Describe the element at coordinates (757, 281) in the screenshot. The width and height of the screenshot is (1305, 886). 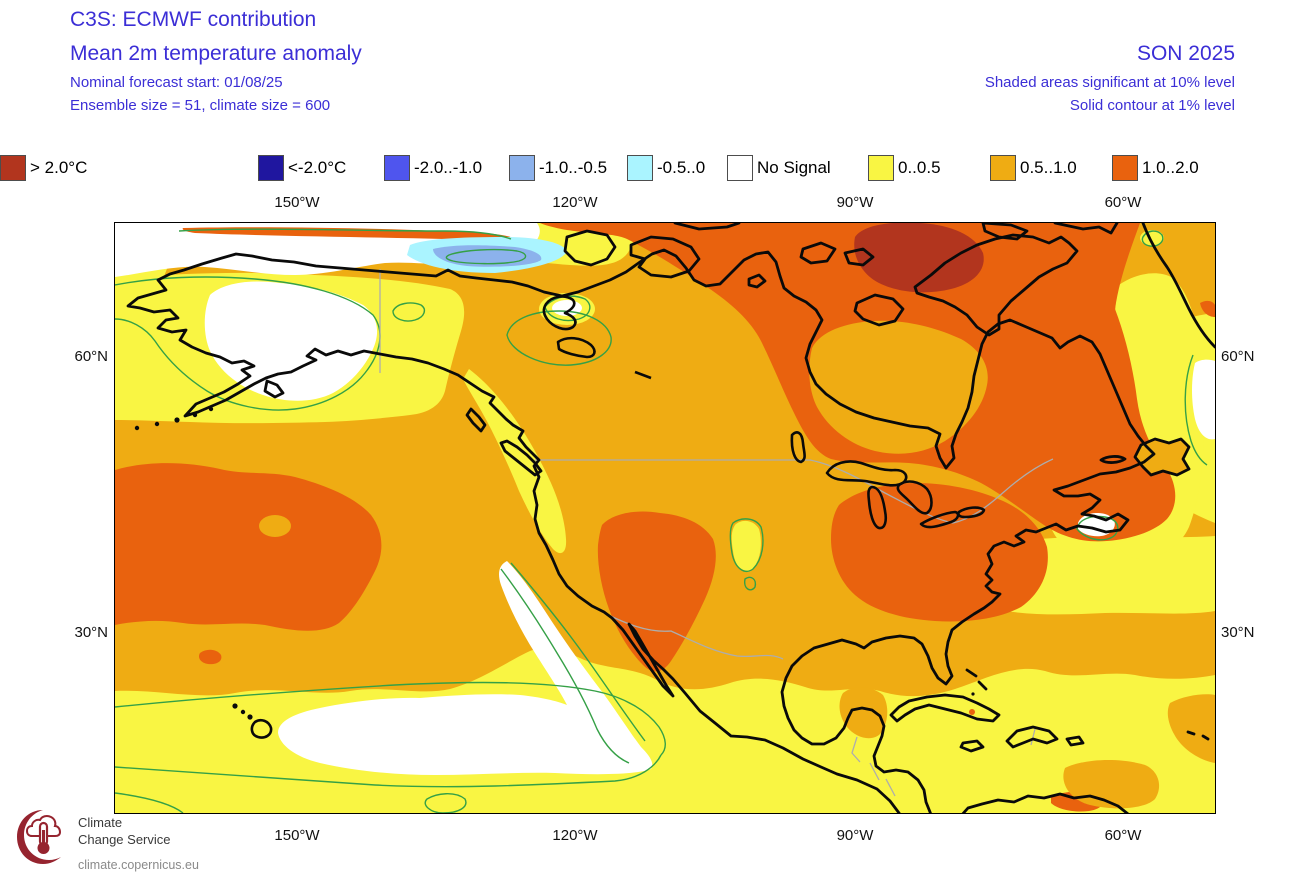
I see `island-king-william` at that location.